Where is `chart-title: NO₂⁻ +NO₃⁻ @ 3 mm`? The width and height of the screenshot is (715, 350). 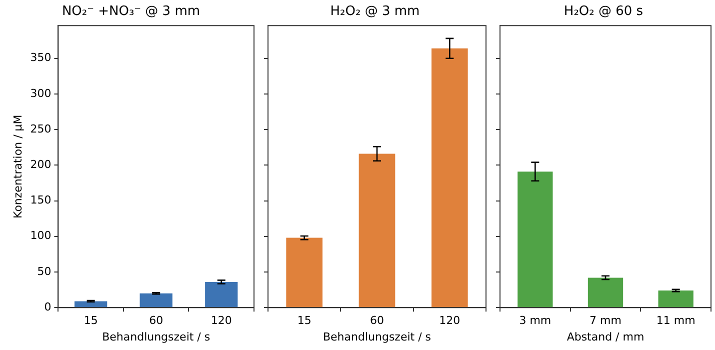 chart-title: NO₂⁻ +NO₃⁻ @ 3 mm is located at coordinates (131, 12).